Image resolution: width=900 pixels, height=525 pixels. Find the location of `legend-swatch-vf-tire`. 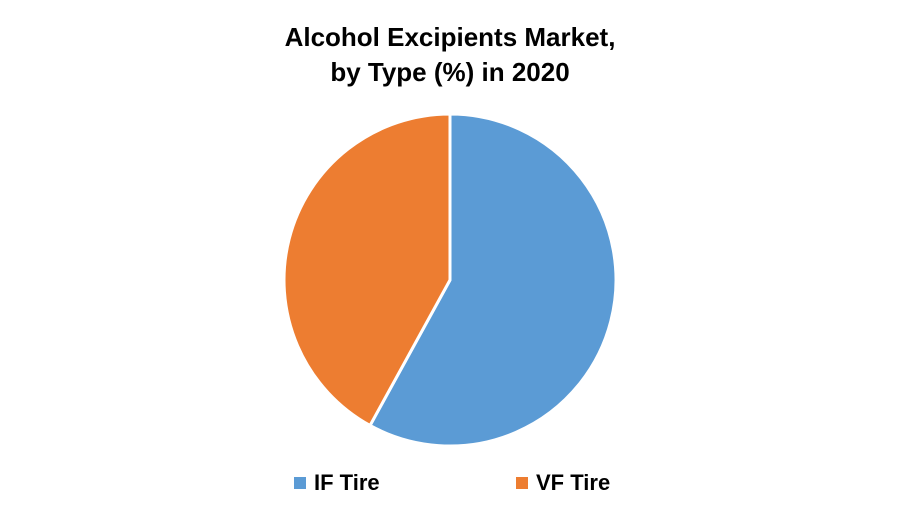

legend-swatch-vf-tire is located at coordinates (522, 483).